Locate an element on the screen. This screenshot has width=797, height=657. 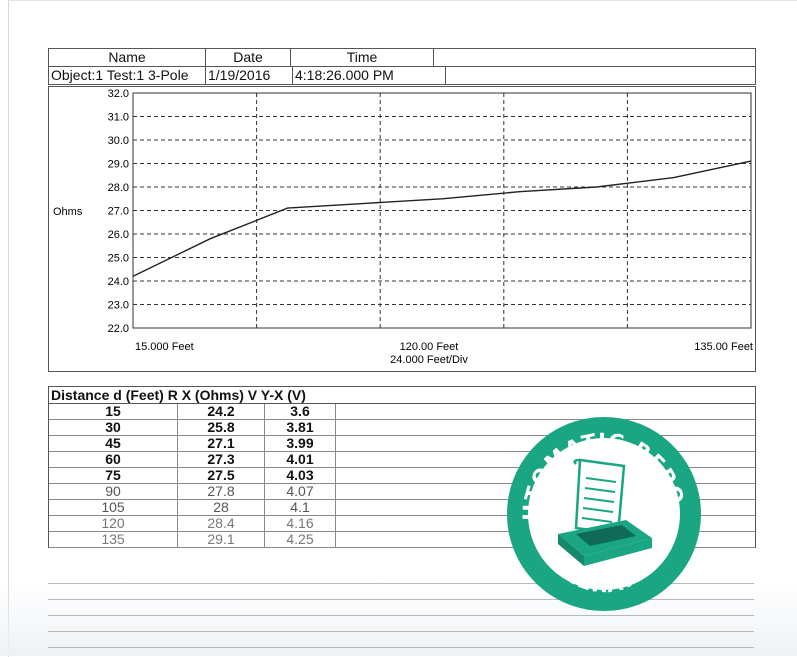
resistance-cell: 28.4 is located at coordinates (220, 523).